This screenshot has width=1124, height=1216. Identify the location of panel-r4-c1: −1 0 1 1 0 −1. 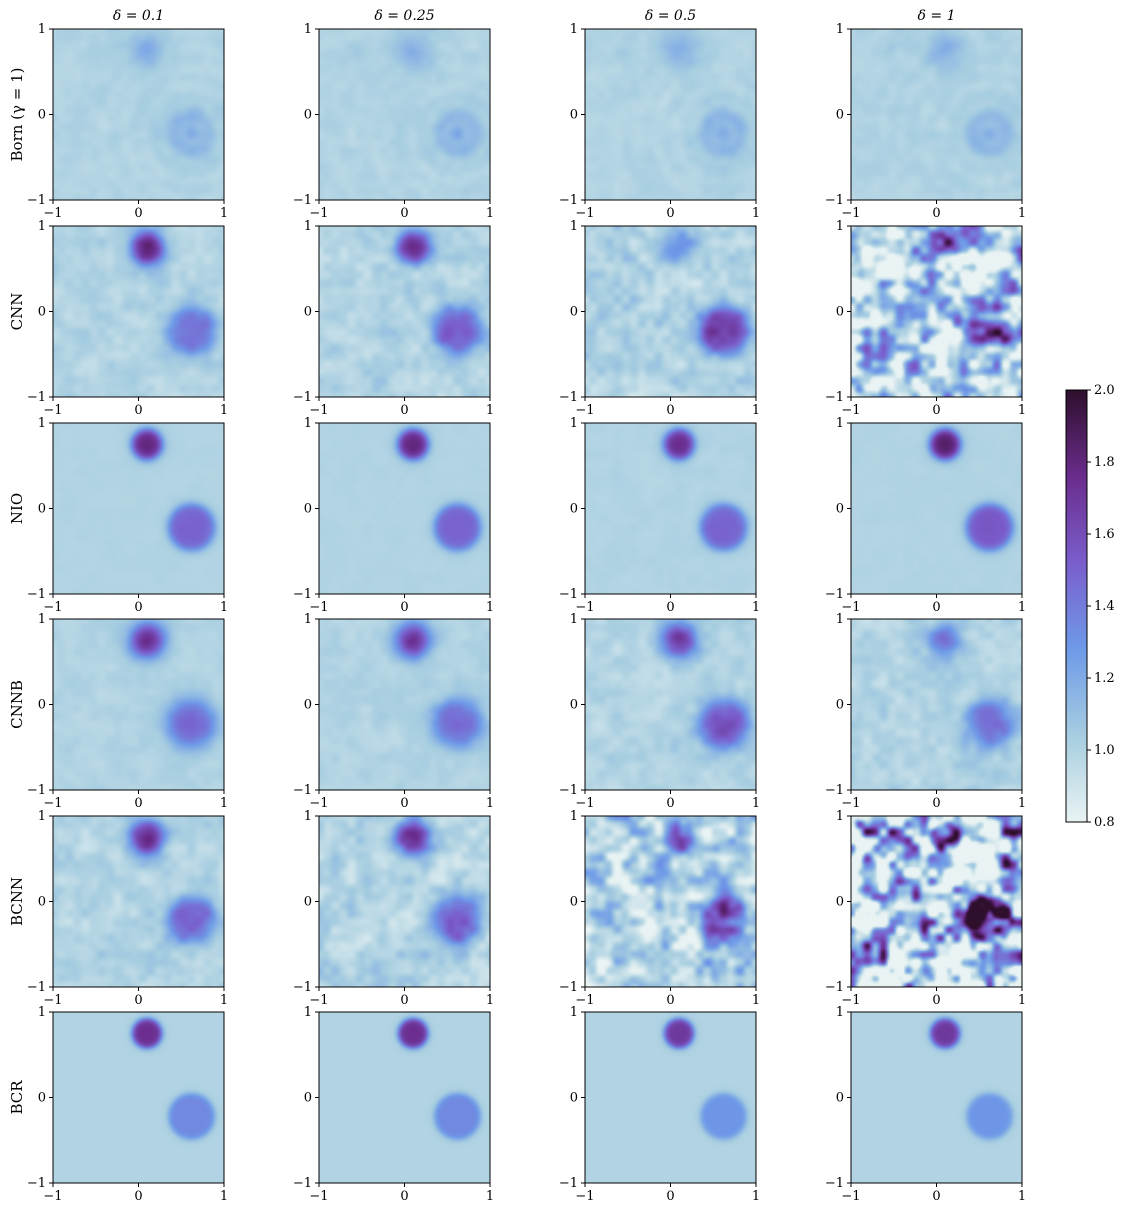
(393, 908).